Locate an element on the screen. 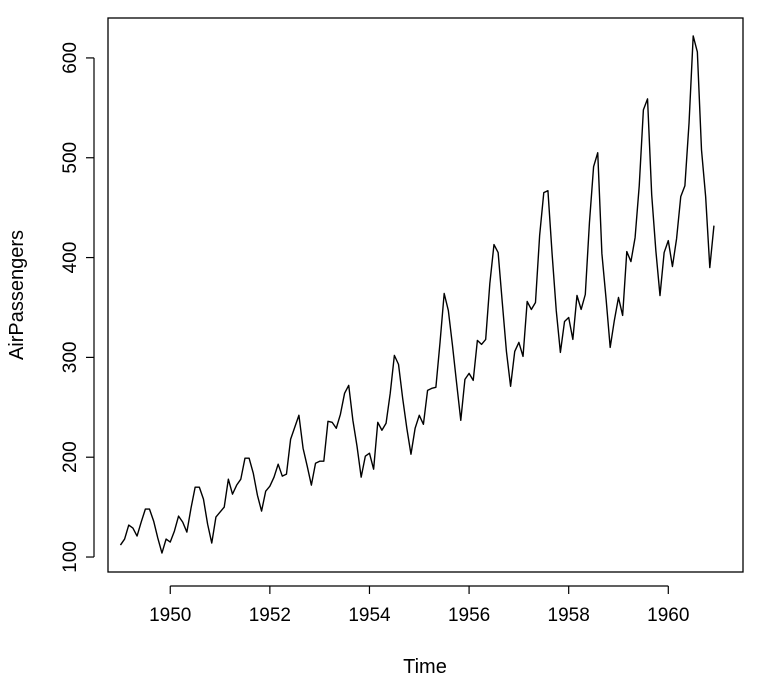  x-tick-label: 1958 is located at coordinates (569, 615).